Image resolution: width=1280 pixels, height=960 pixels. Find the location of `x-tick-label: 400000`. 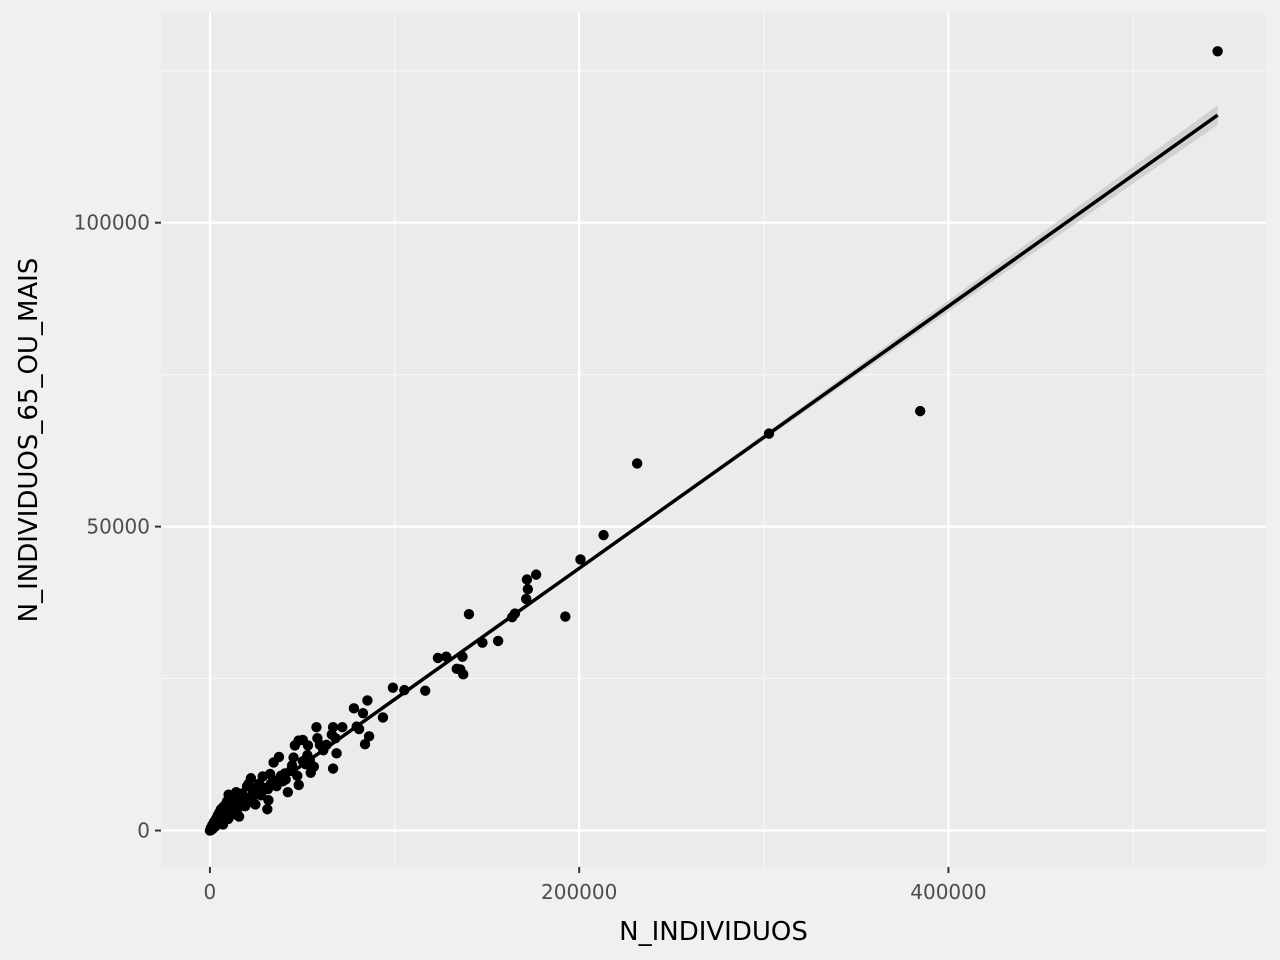

x-tick-label: 400000 is located at coordinates (948, 892).